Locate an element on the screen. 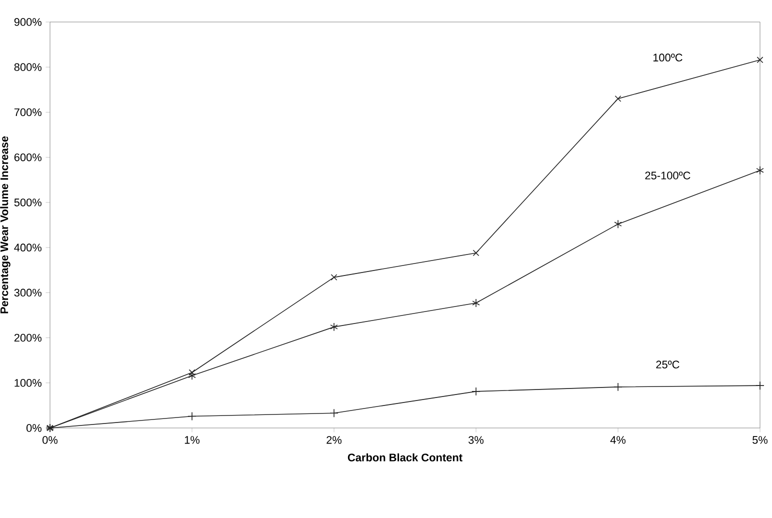 Image resolution: width=772 pixels, height=518 pixels. y-tick-label: 100% is located at coordinates (28, 383).